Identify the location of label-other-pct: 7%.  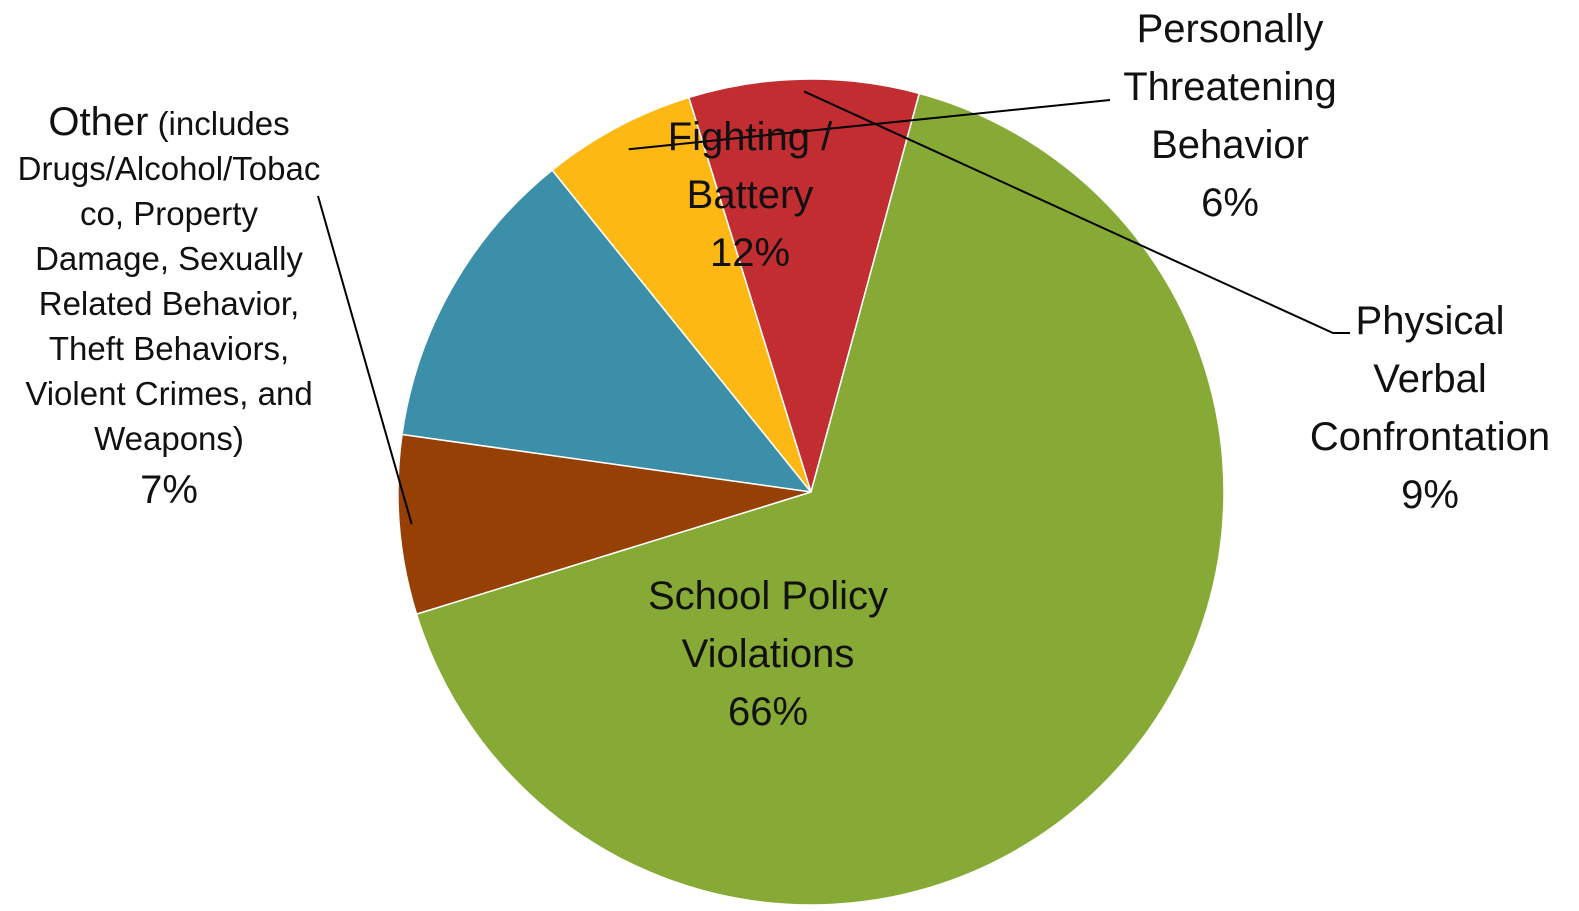
(169, 490).